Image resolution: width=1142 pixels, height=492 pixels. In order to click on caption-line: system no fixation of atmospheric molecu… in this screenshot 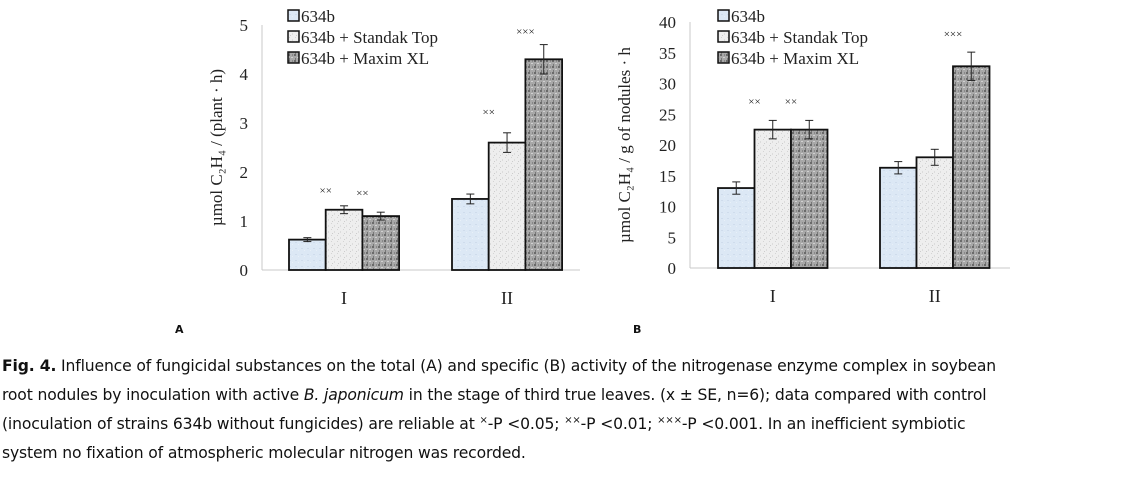, I will do `click(572, 453)`.